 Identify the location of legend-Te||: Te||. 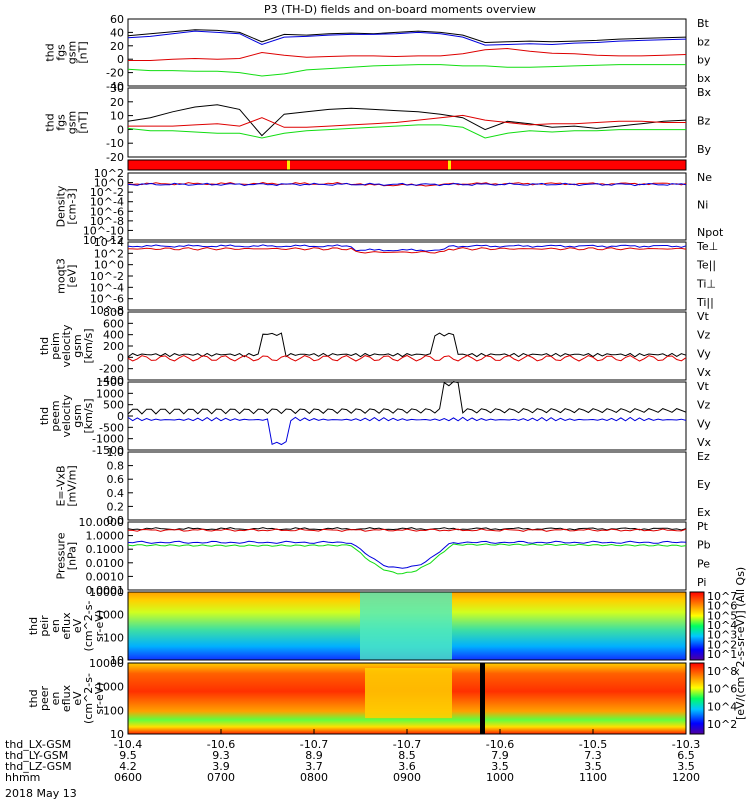
(706, 265).